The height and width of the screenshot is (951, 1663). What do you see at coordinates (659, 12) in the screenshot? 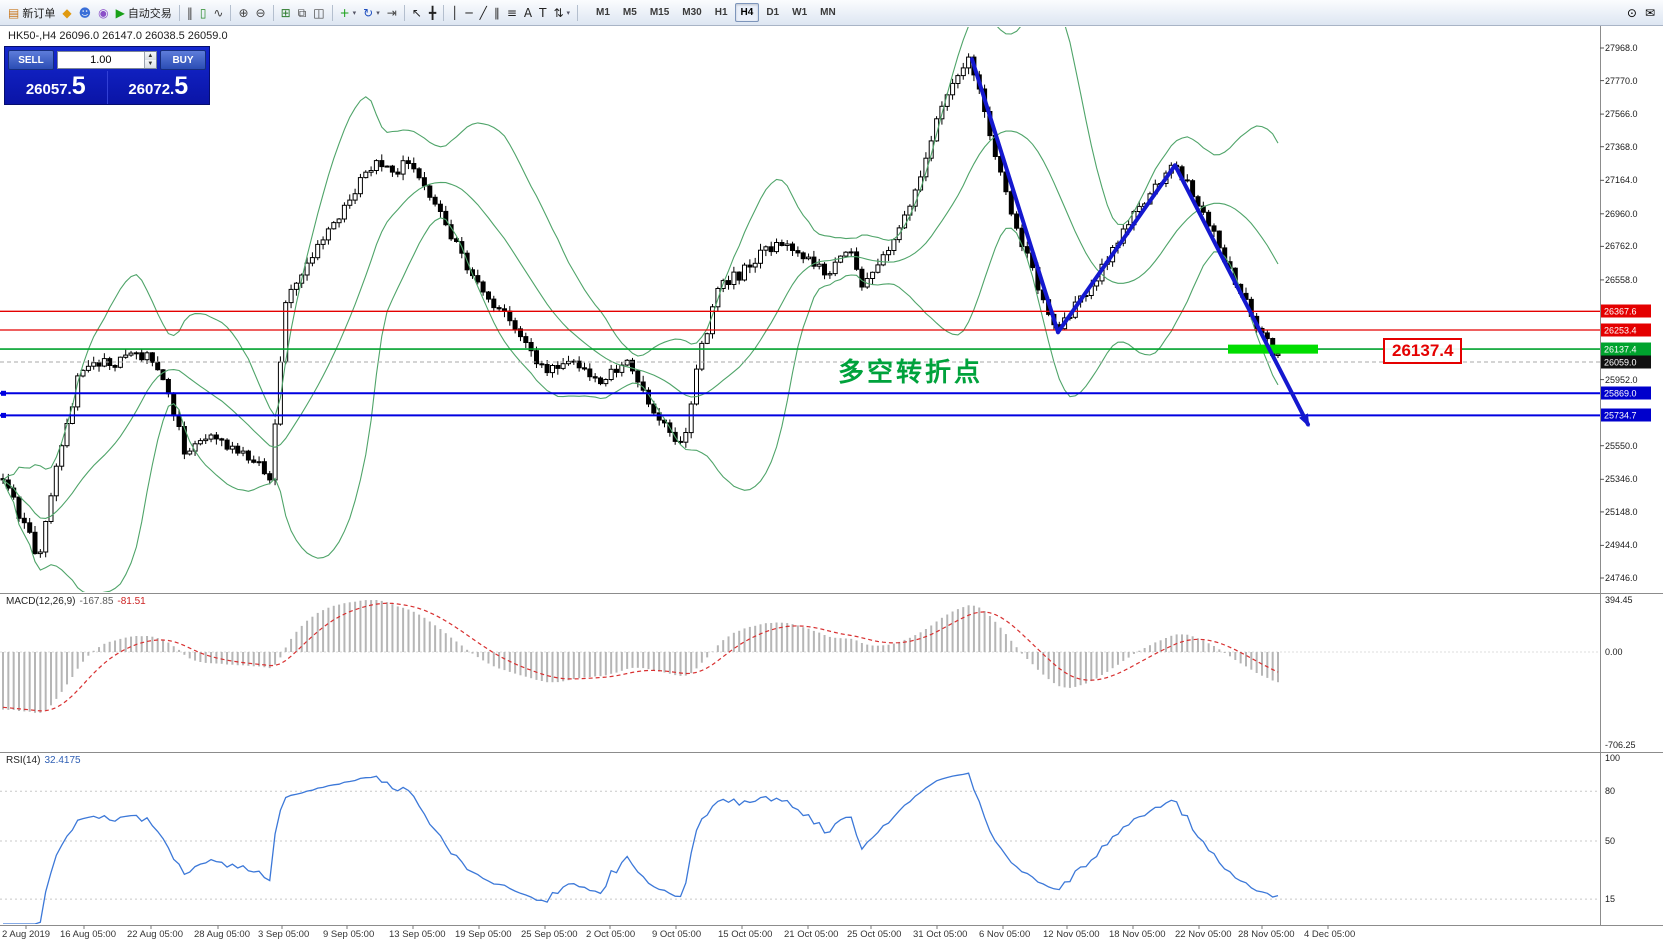
I see `timeframe-m15-button: M15` at bounding box center [659, 12].